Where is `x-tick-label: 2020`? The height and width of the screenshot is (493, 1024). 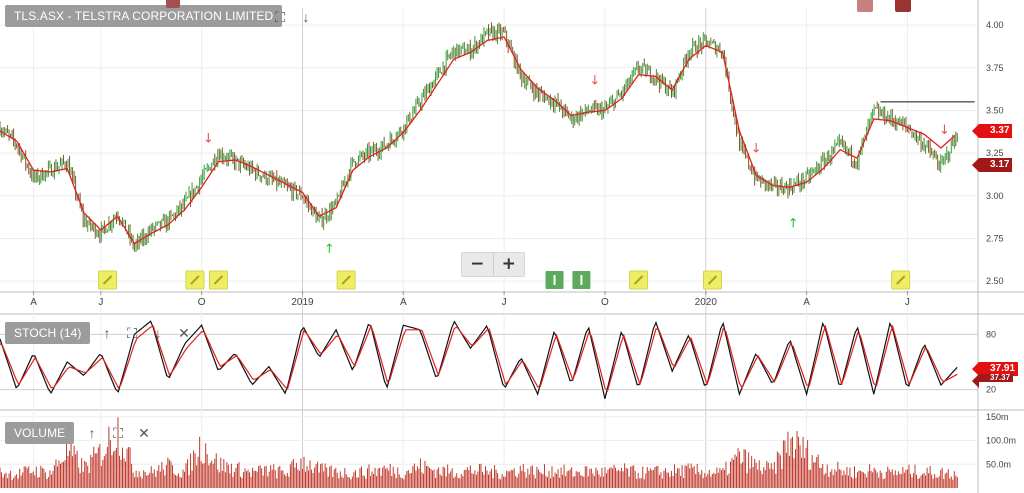
x-tick-label: 2020 is located at coordinates (706, 302).